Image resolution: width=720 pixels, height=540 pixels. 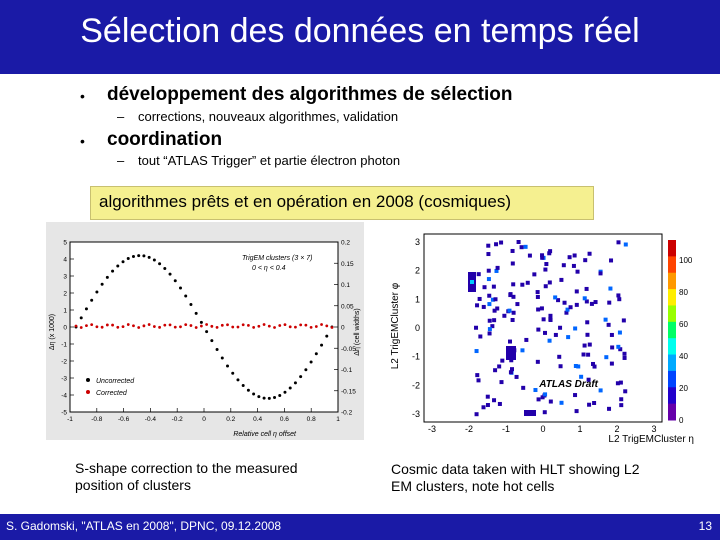 I want to click on scale-tick-label: 20, so click(x=683, y=388).